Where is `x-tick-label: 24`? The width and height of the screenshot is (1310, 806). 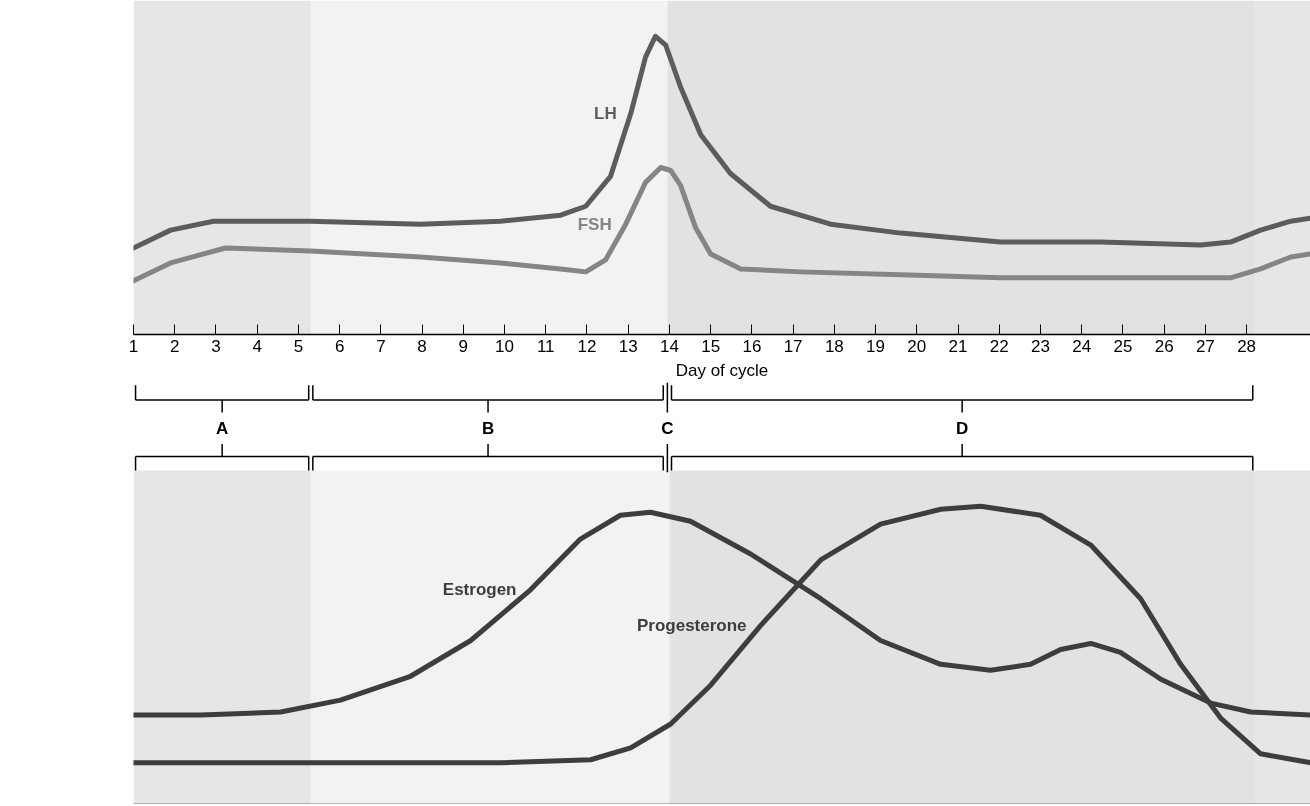
x-tick-label: 24 is located at coordinates (1082, 346).